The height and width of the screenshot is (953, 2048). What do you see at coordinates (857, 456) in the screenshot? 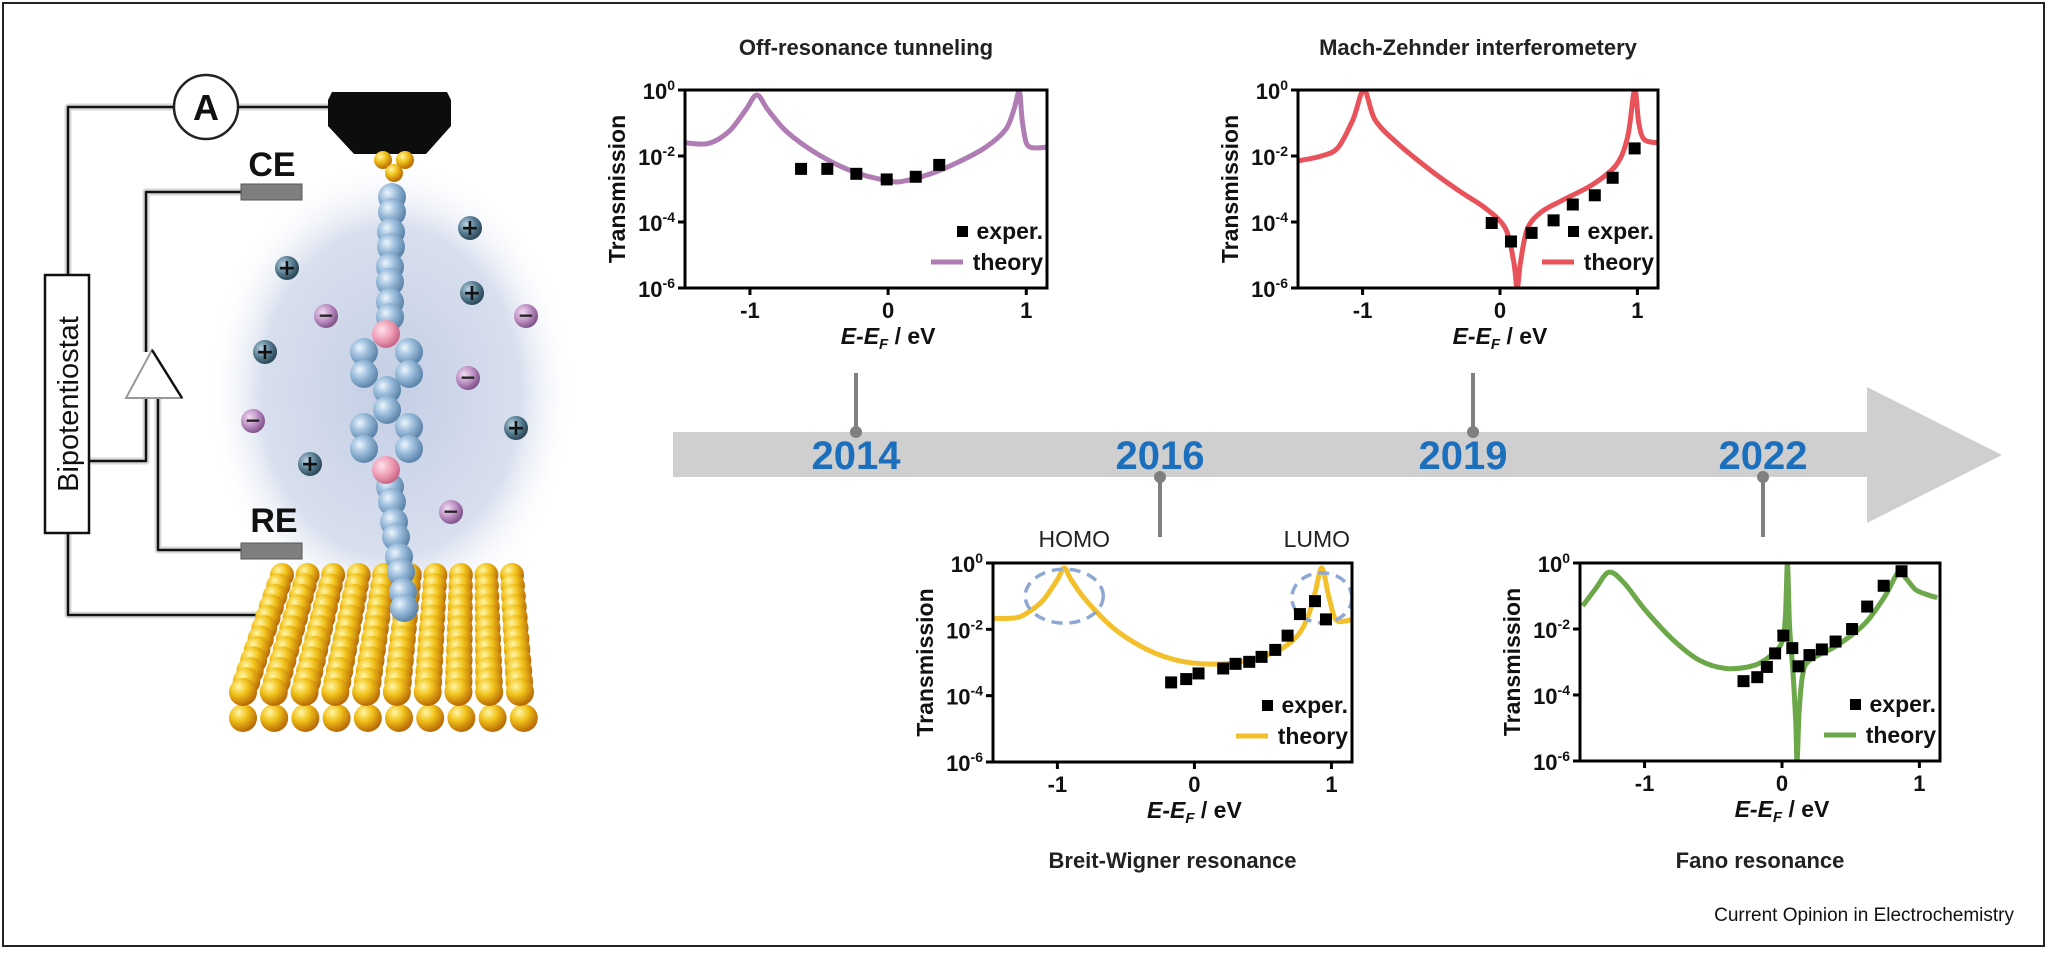
I see `year-label: 2014` at bounding box center [857, 456].